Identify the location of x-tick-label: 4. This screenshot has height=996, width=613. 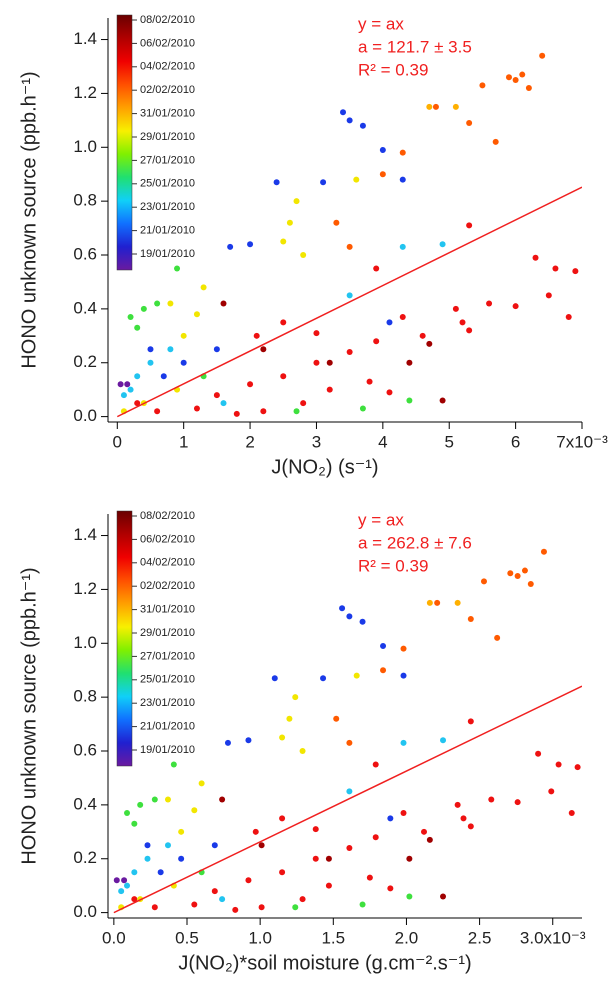
(382, 441).